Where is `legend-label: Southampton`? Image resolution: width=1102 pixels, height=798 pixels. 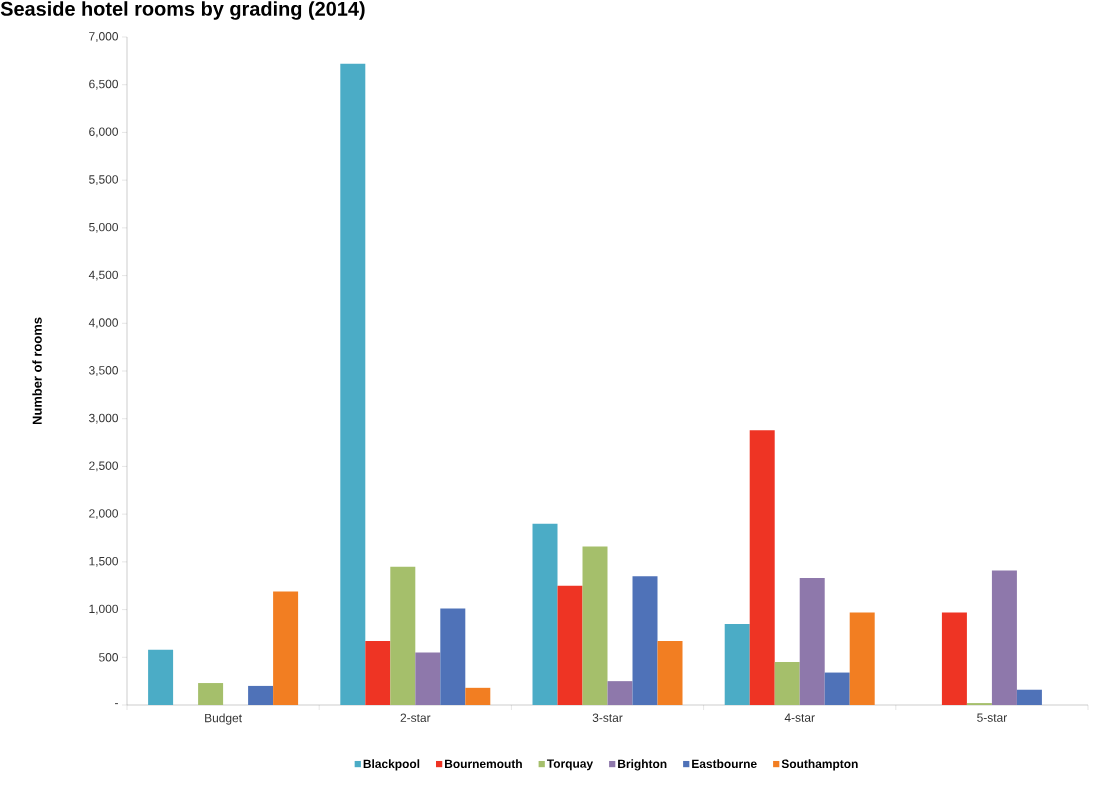 legend-label: Southampton is located at coordinates (819, 765).